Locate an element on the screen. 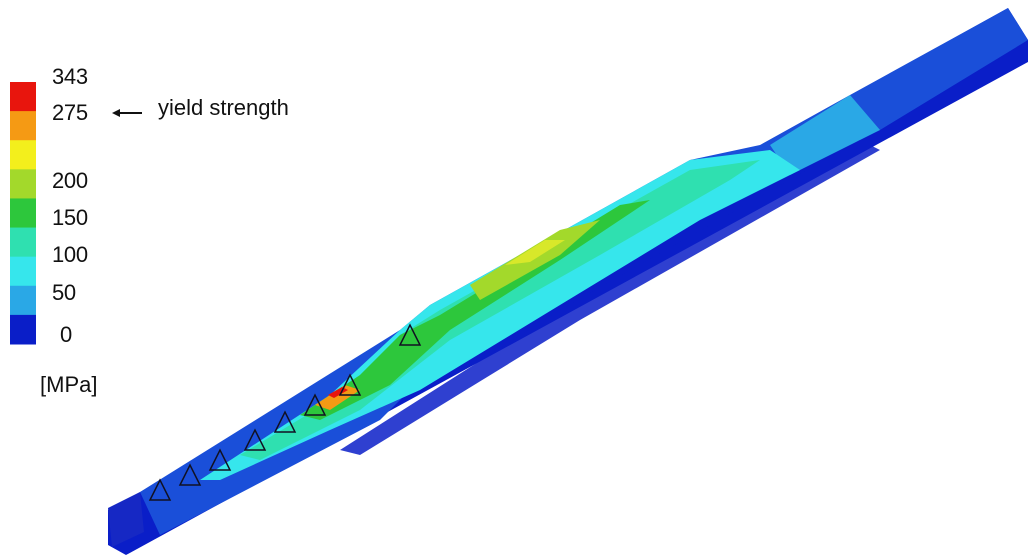  contour-zone-orange is located at coordinates (337, 397).